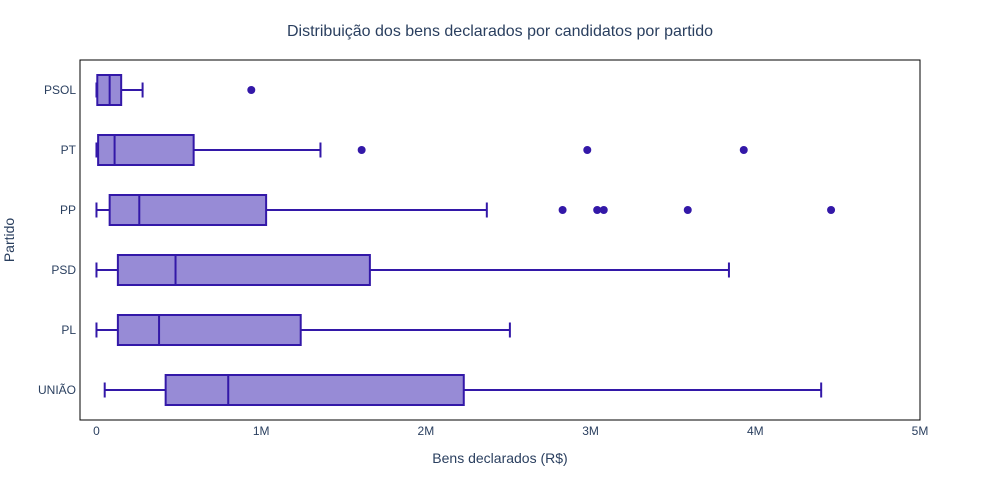 Image resolution: width=1000 pixels, height=500 pixels. I want to click on box-psd, so click(412, 270).